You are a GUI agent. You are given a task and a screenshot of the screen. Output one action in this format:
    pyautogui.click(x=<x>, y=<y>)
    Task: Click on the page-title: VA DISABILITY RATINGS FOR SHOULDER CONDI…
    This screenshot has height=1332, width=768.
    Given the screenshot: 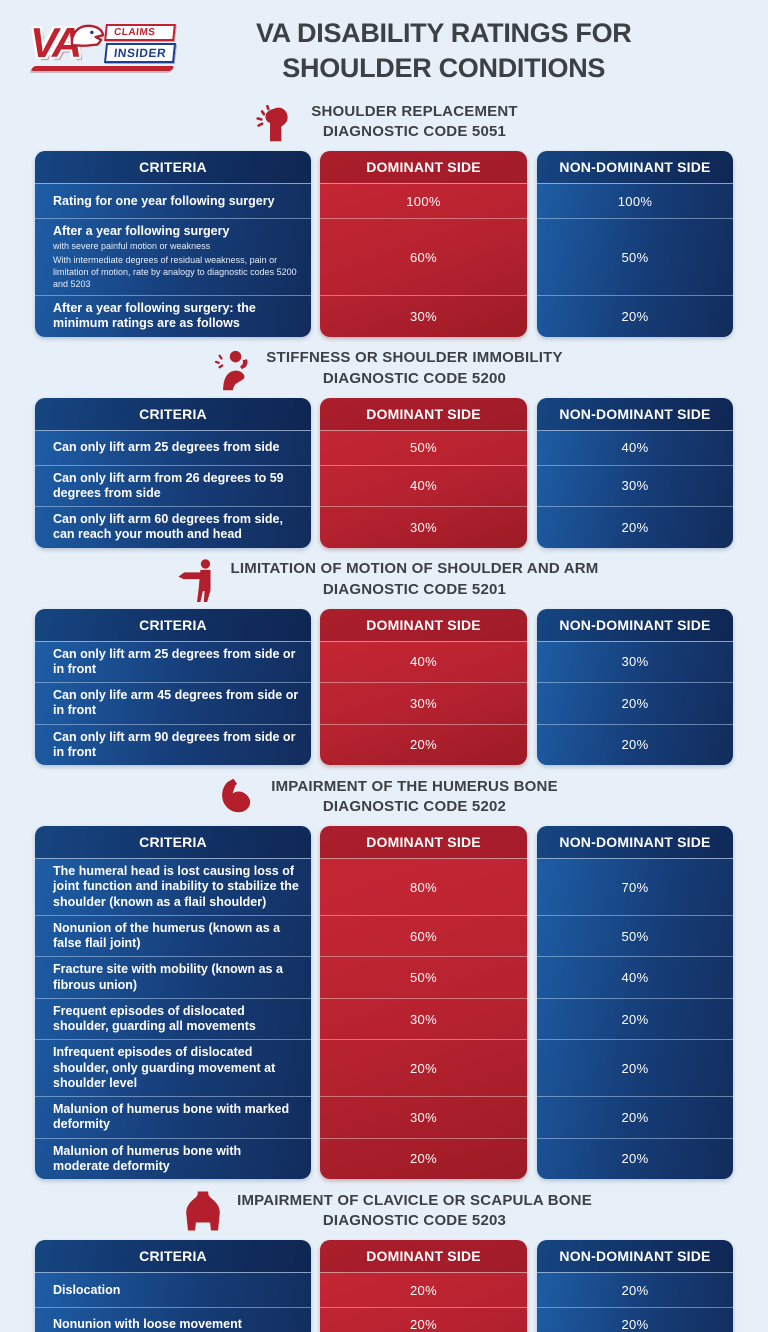 What is the action you would take?
    pyautogui.click(x=456, y=51)
    